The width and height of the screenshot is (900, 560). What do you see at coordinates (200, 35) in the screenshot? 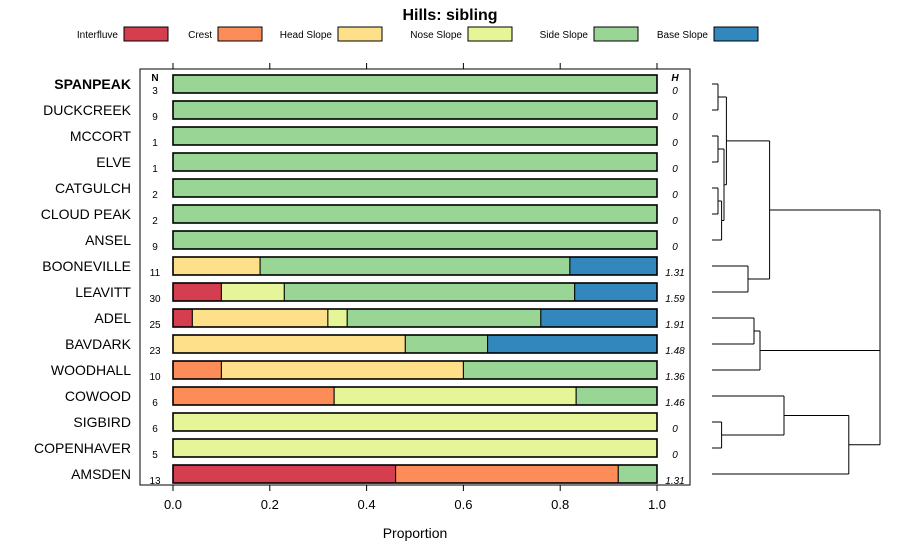
I see `legend-label: Crest` at bounding box center [200, 35].